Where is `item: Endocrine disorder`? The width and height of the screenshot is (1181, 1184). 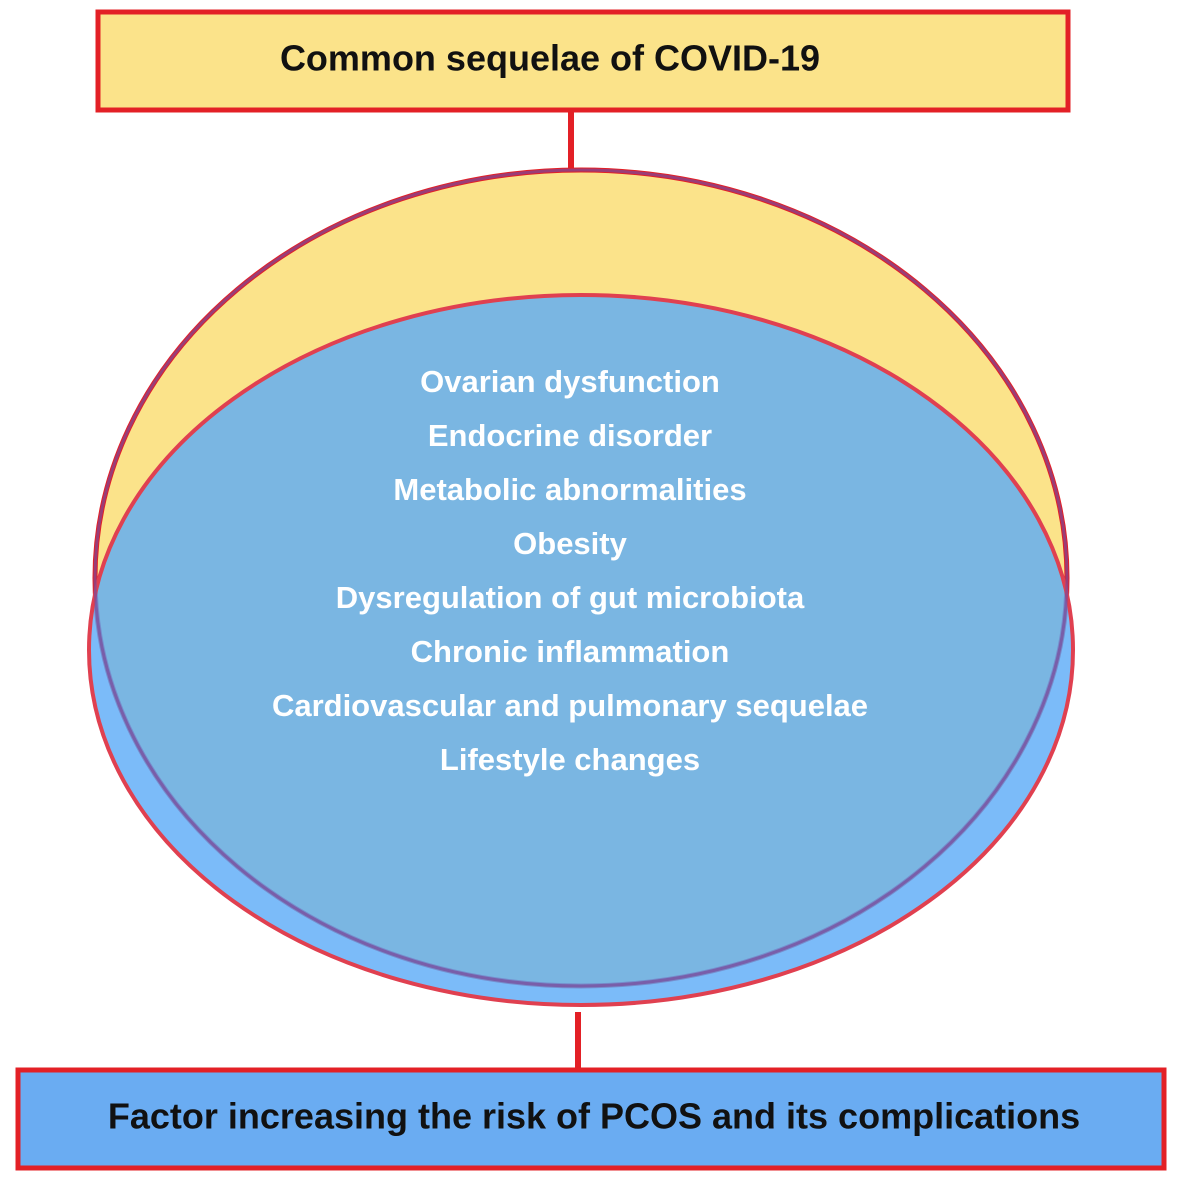
item: Endocrine disorder is located at coordinates (570, 435).